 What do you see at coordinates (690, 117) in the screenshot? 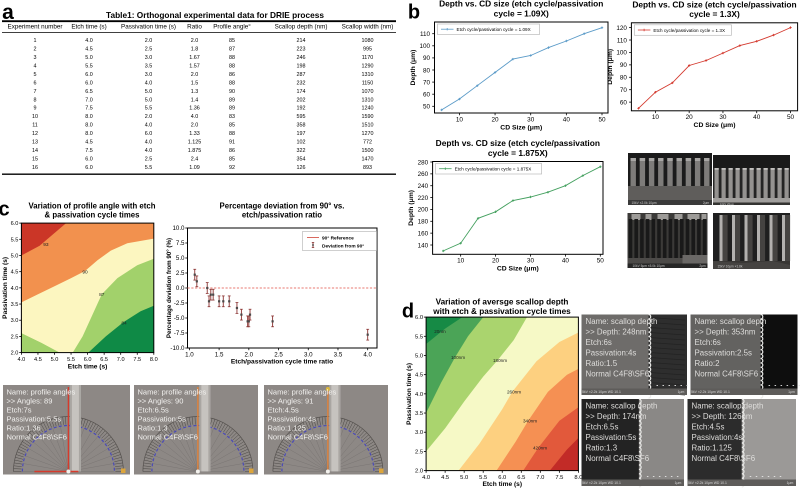
I see `svg-text: 20` at bounding box center [690, 117].